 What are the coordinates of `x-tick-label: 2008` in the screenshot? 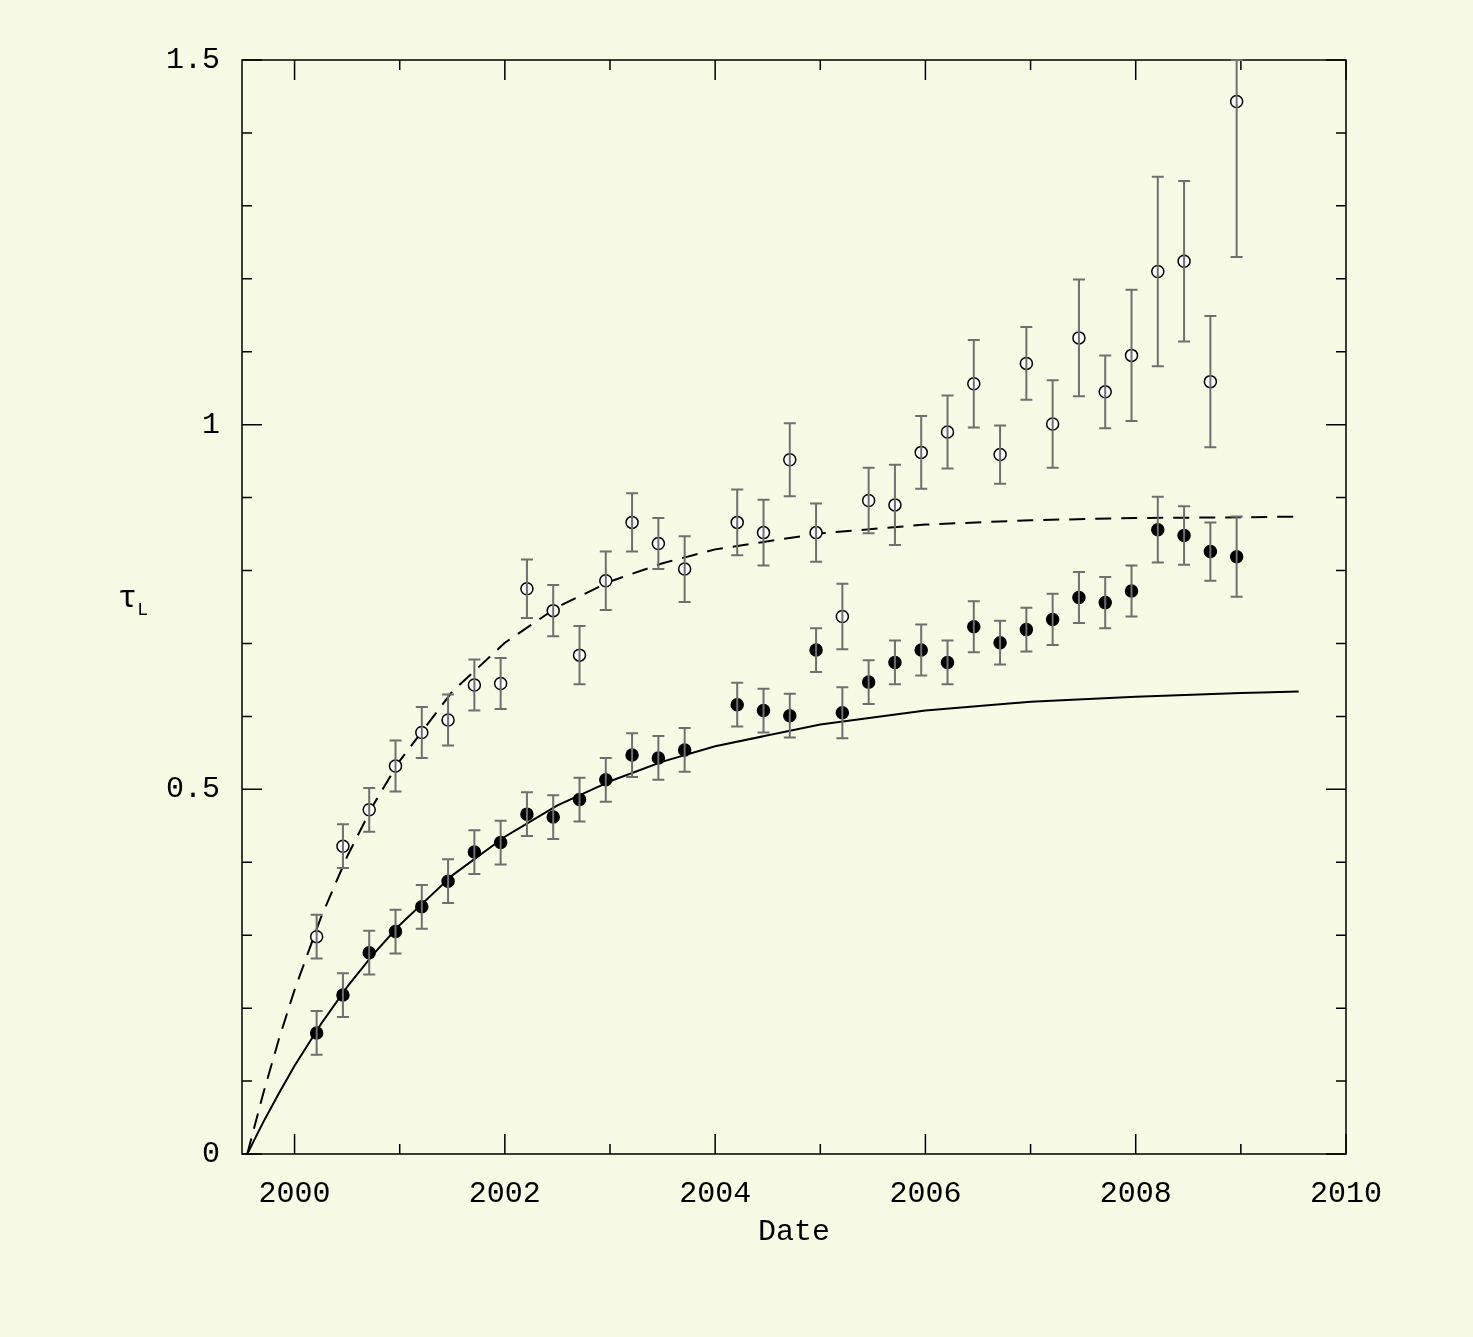 It's located at (1135, 1193).